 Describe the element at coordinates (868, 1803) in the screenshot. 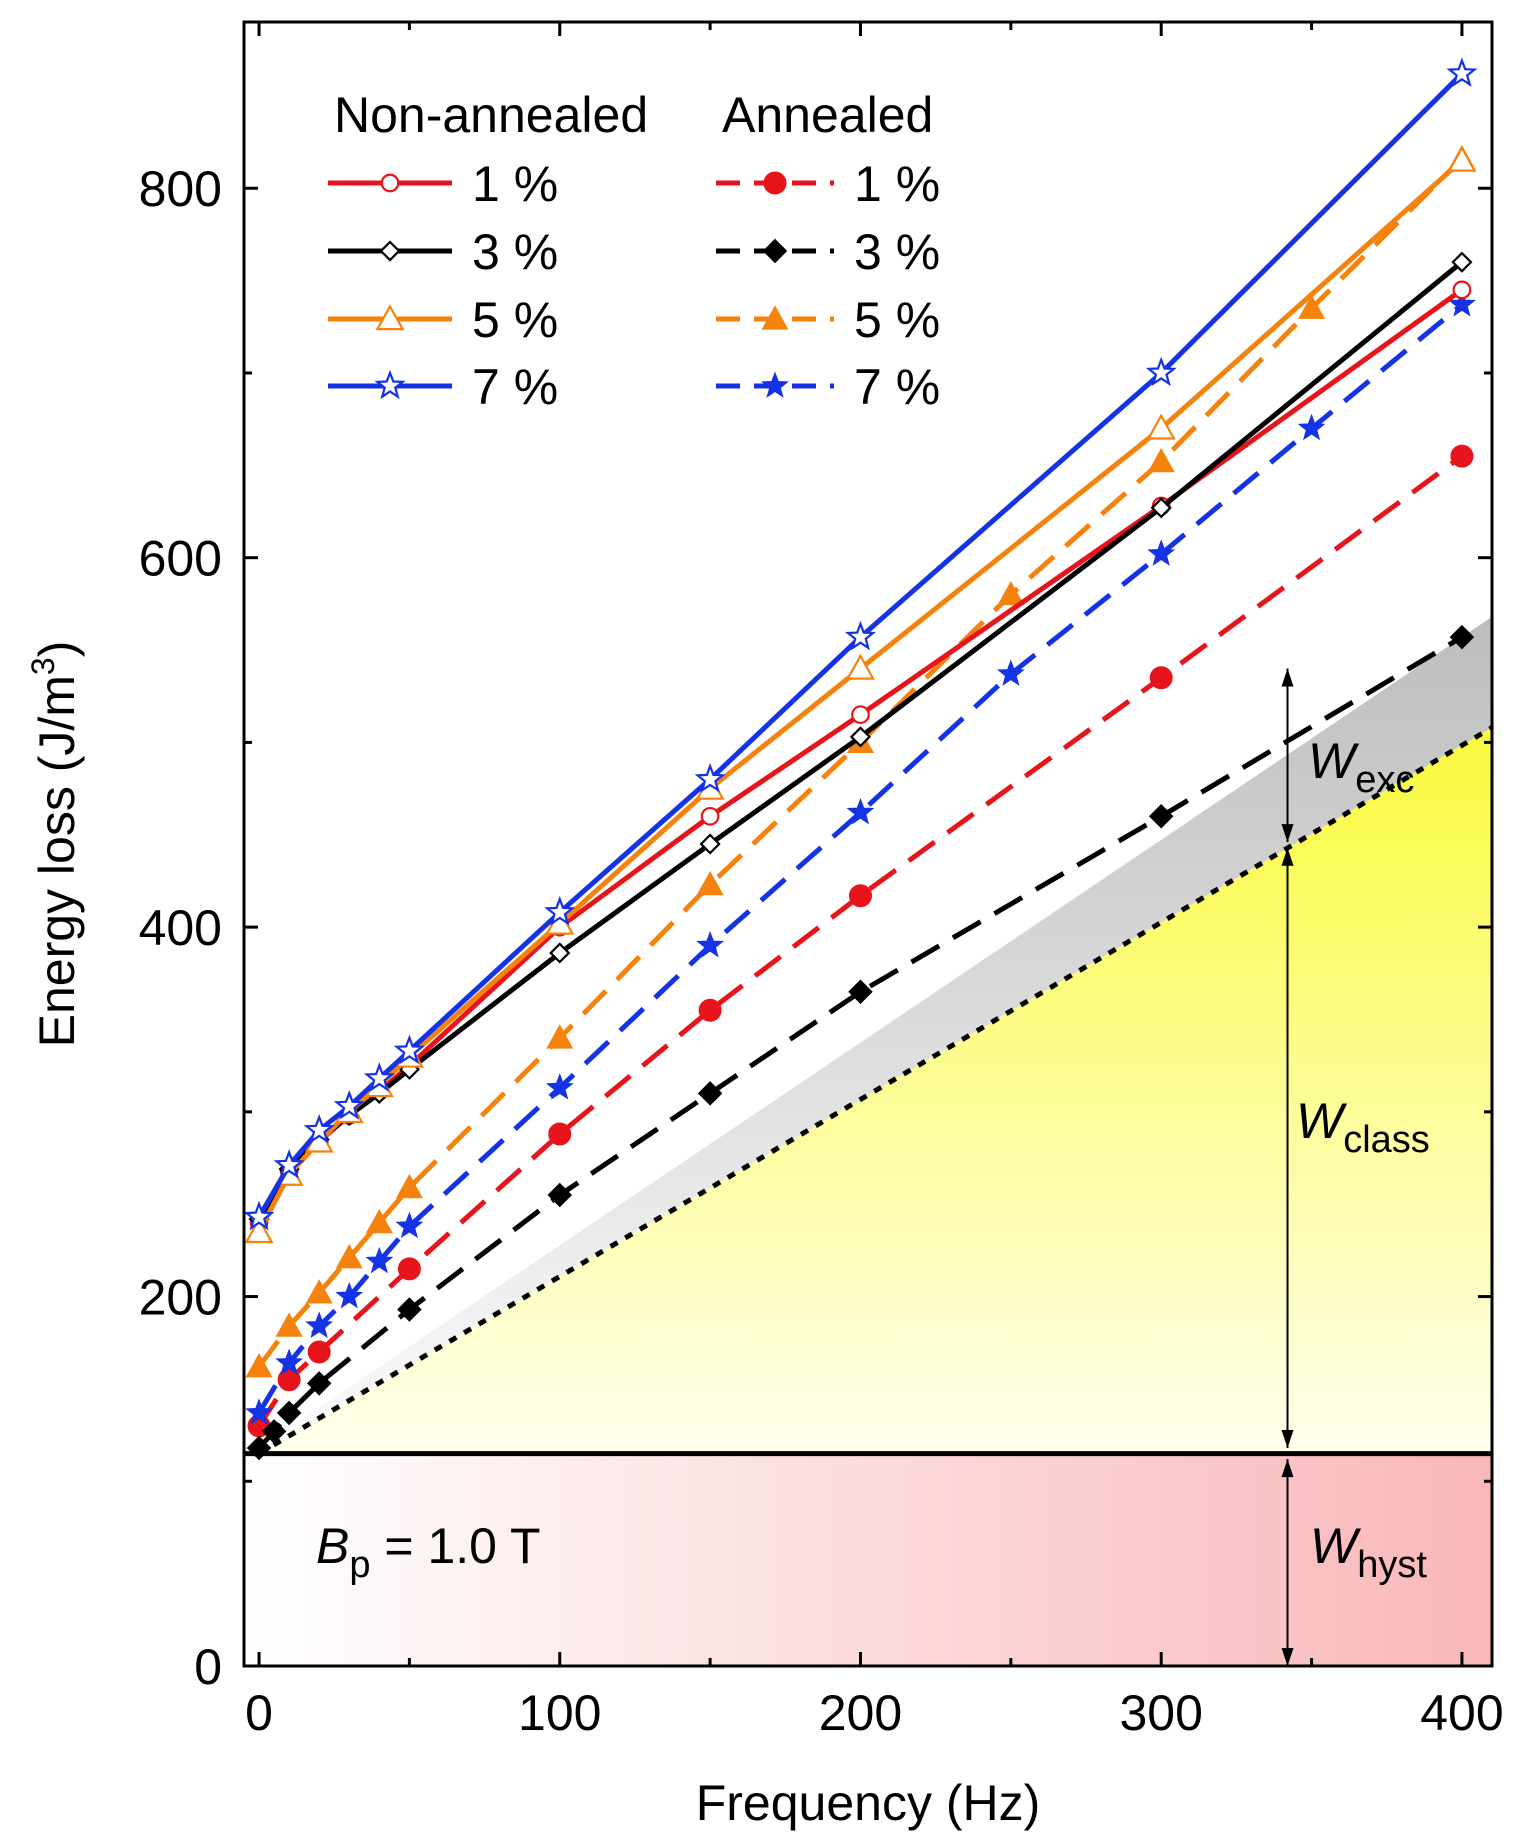

I see `x-axis-label: Frequency (Hz)` at that location.